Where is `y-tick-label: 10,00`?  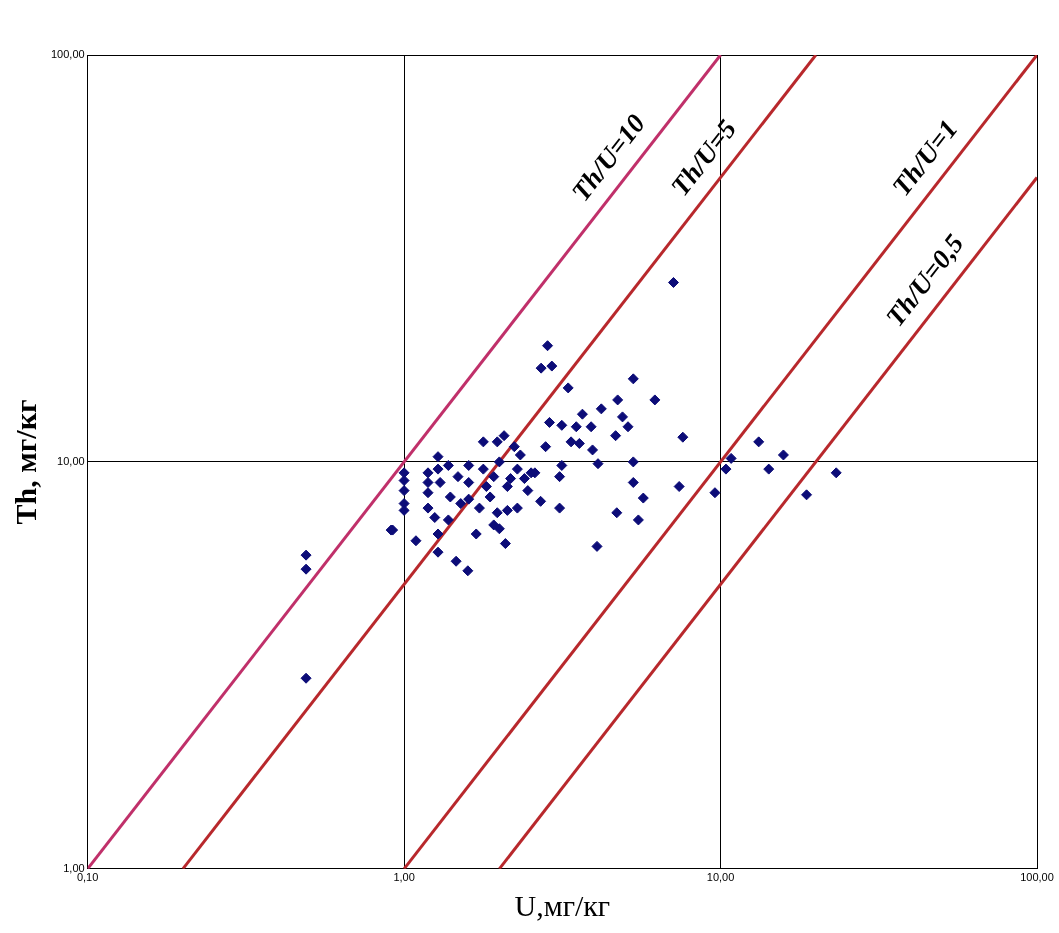
y-tick-label: 10,00 is located at coordinates (71, 460).